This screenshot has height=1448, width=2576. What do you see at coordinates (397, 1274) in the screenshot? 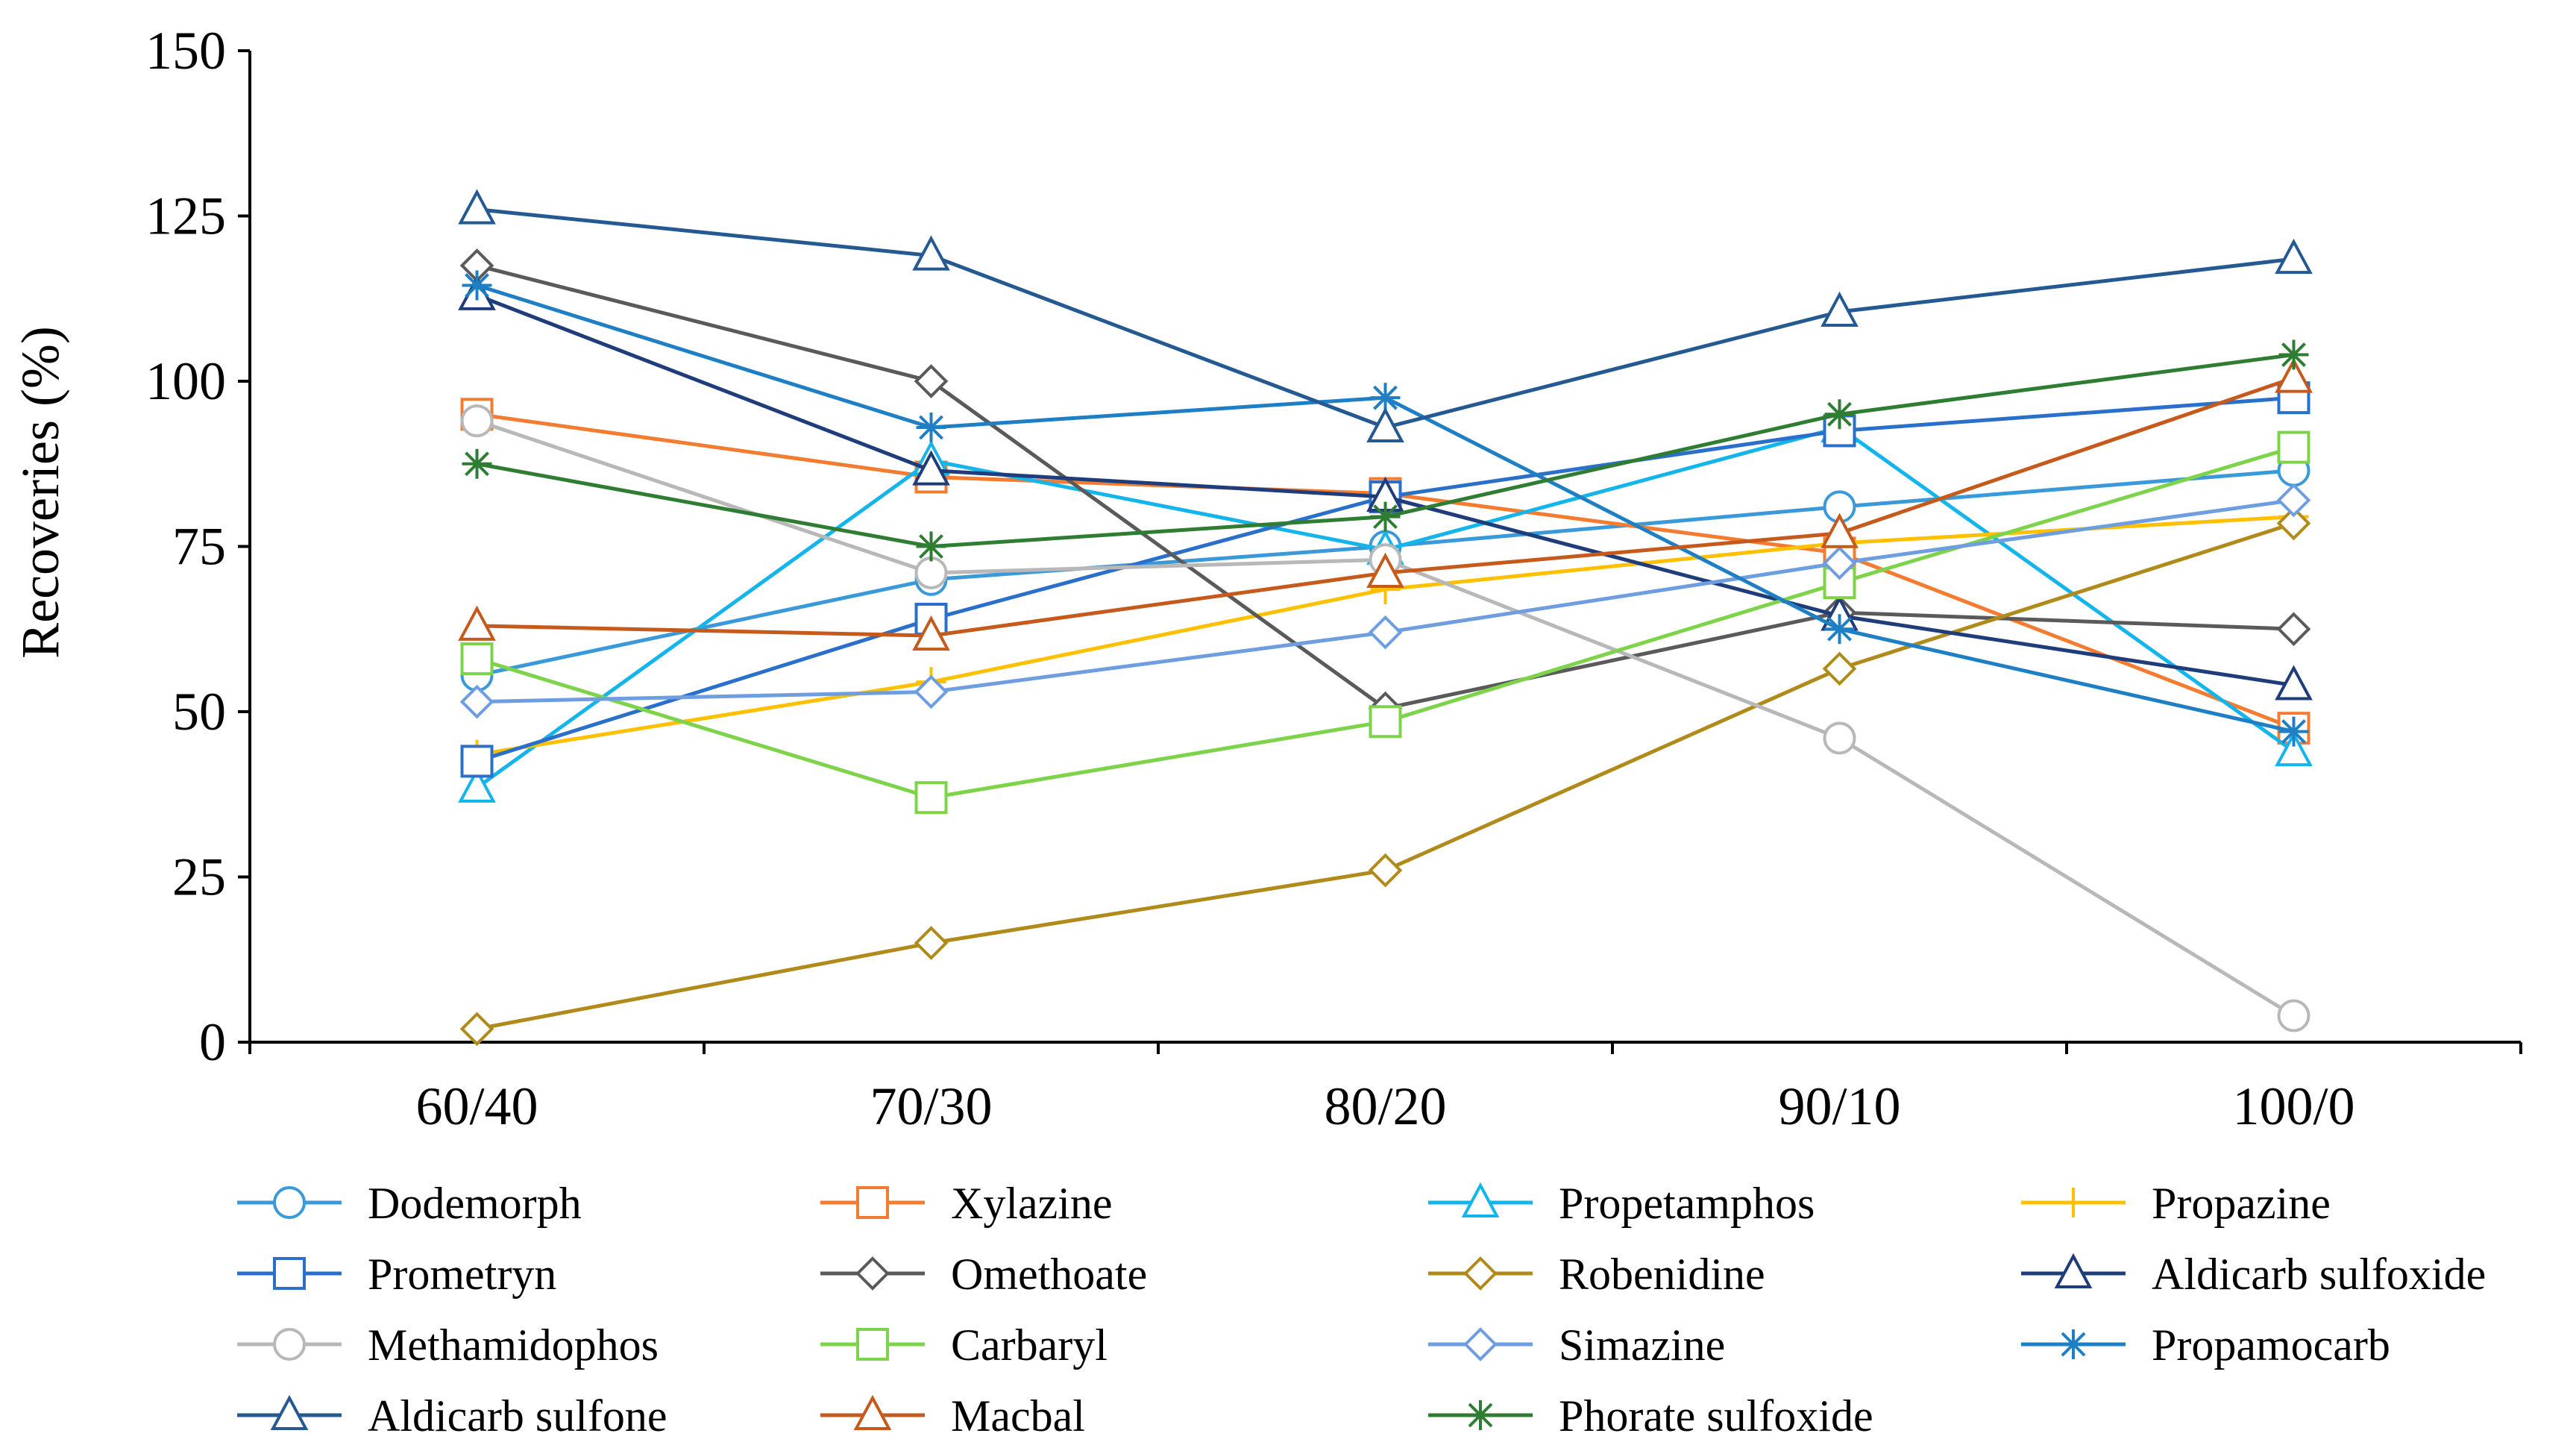
I see `legend-item-prometryn: Prometryn` at bounding box center [397, 1274].